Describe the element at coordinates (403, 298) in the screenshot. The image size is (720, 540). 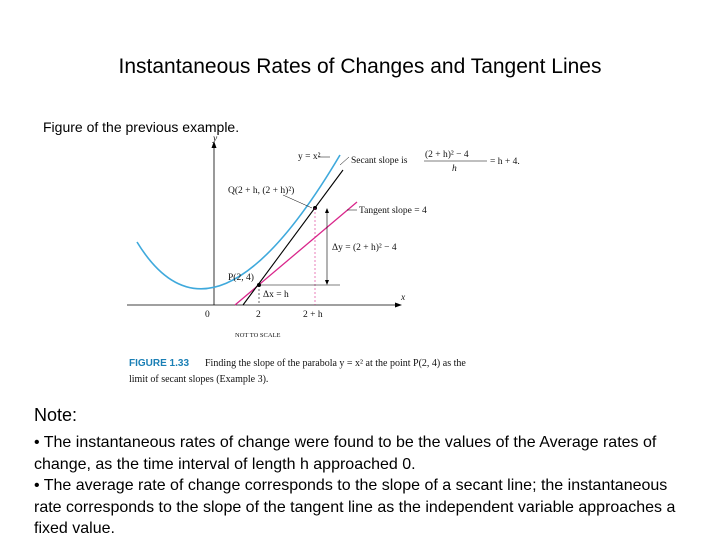
I see `x-axis-label: x` at that location.